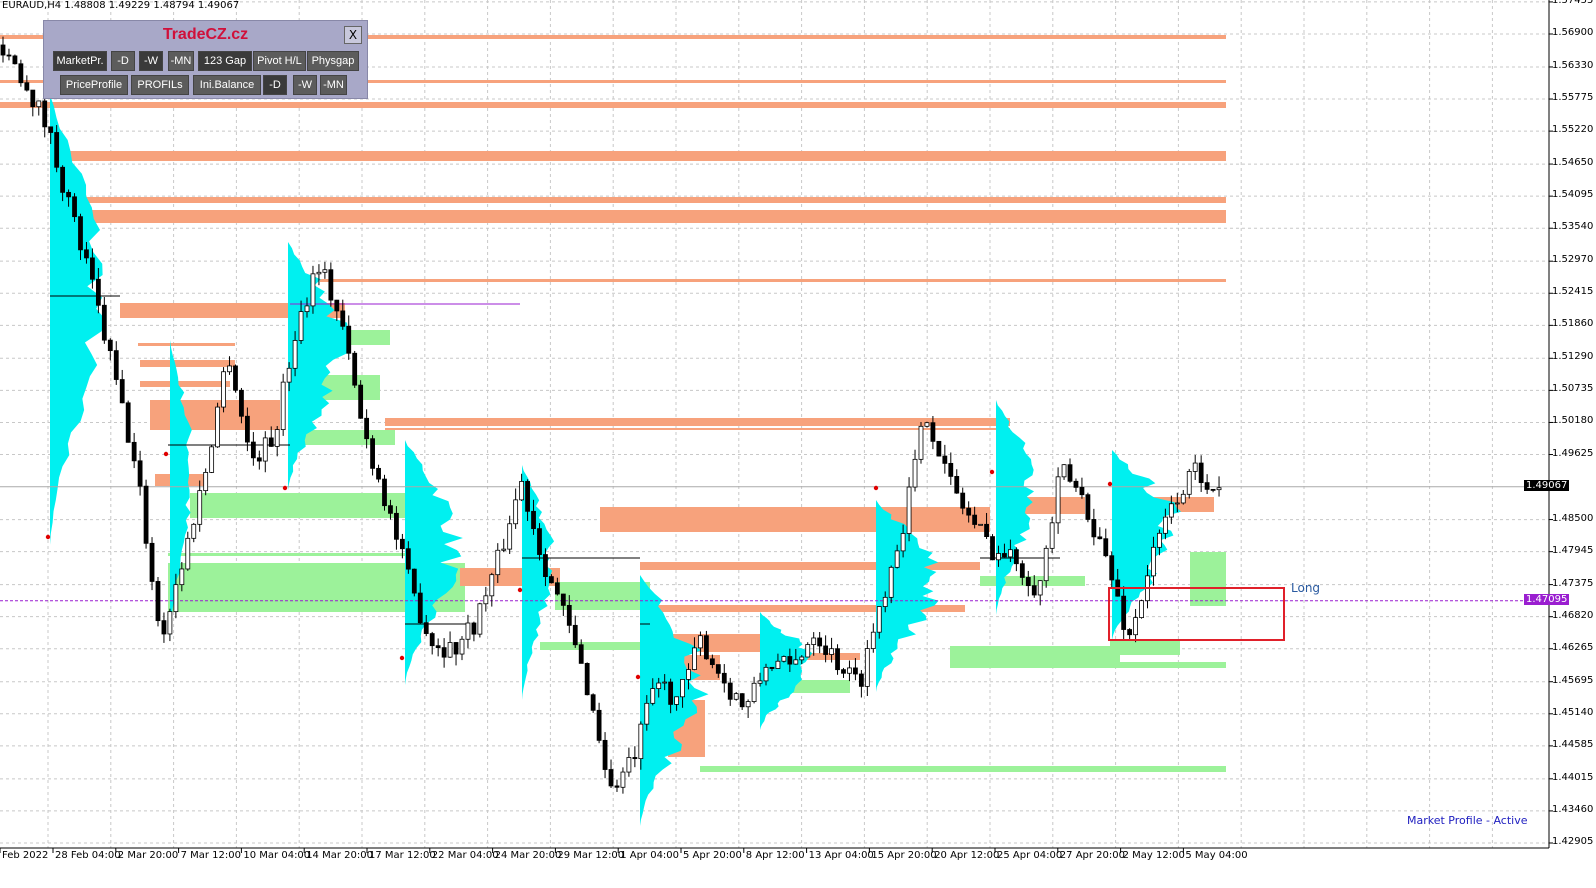  What do you see at coordinates (78, 320) in the screenshot?
I see `volume-profile` at bounding box center [78, 320].